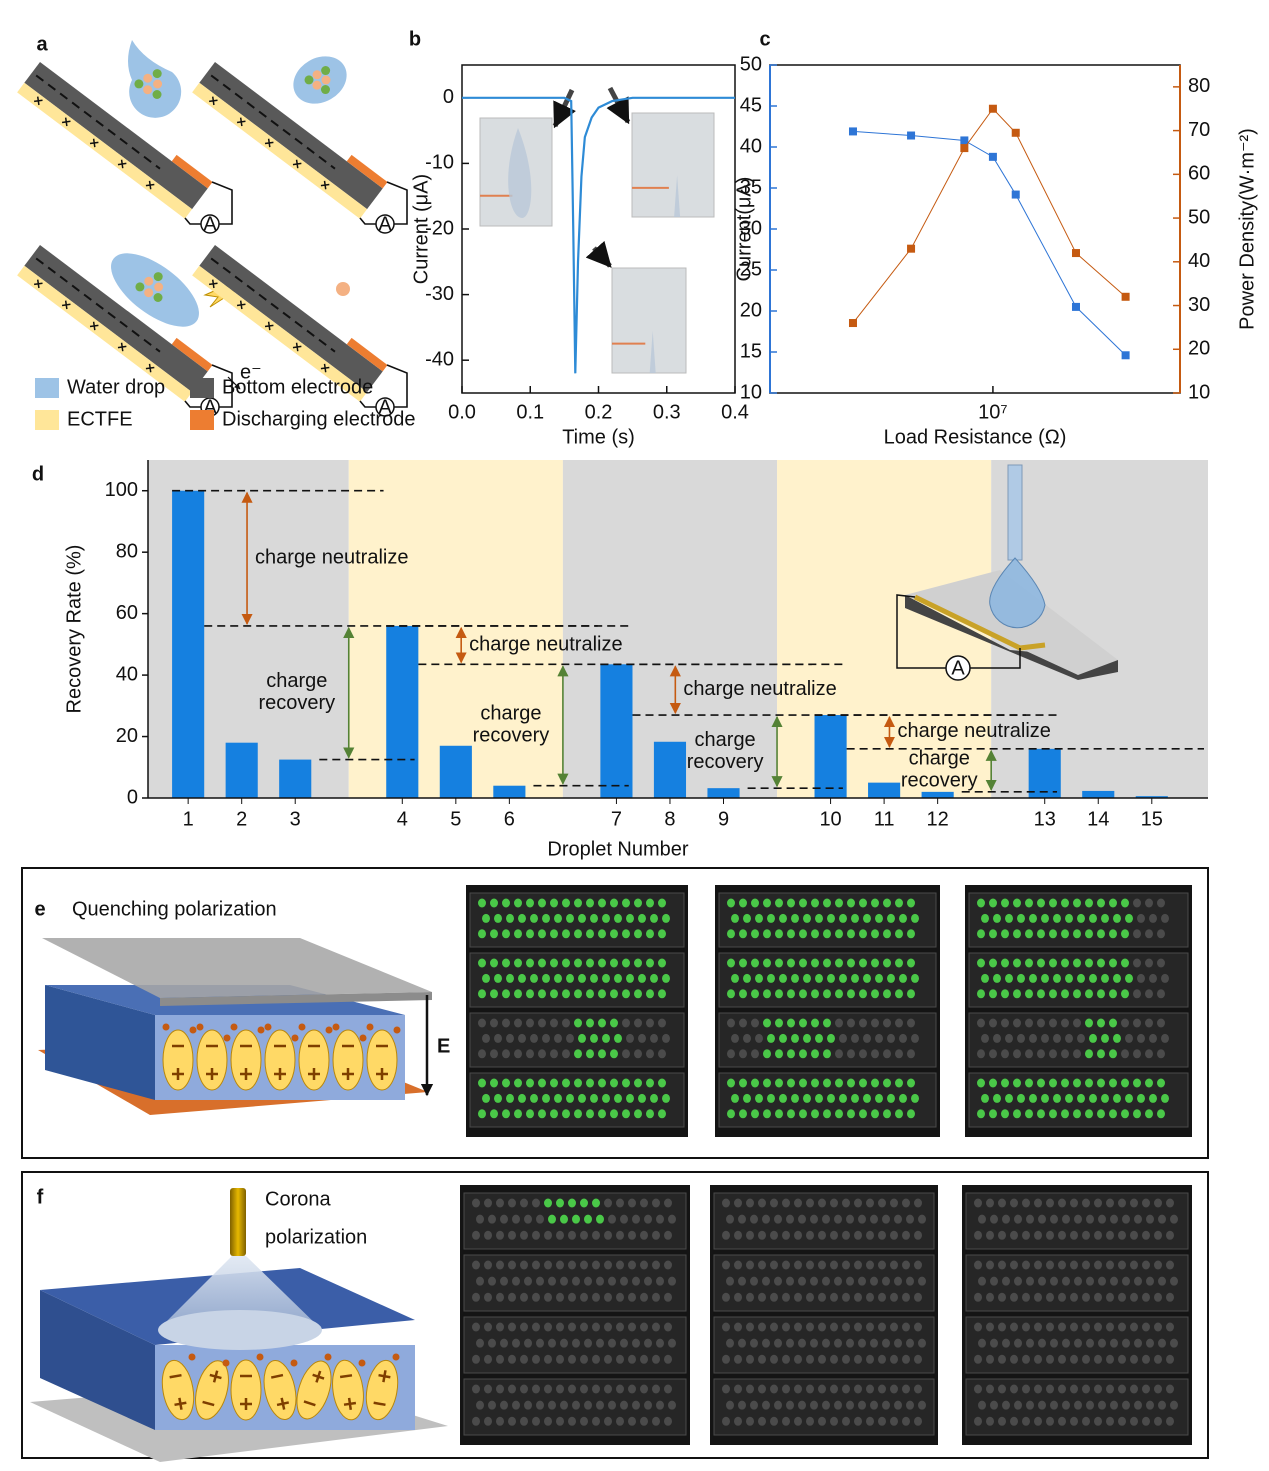 Image resolution: width=1269 pixels, height=1471 pixels. I want to click on dipole-body, so click(246, 1390).